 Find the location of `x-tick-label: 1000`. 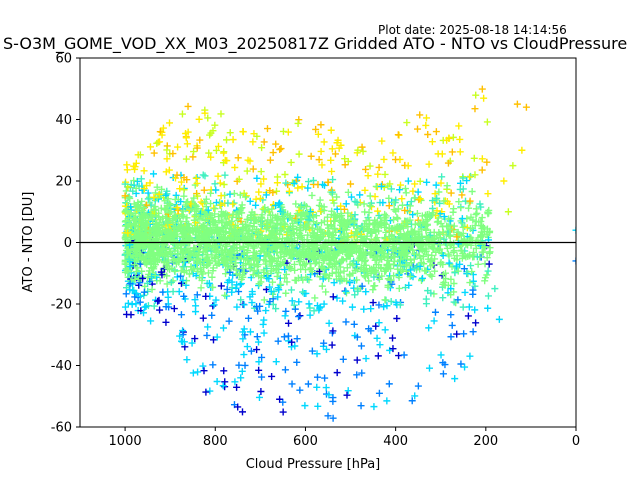

x-tick-label: 1000 is located at coordinates (125, 441).